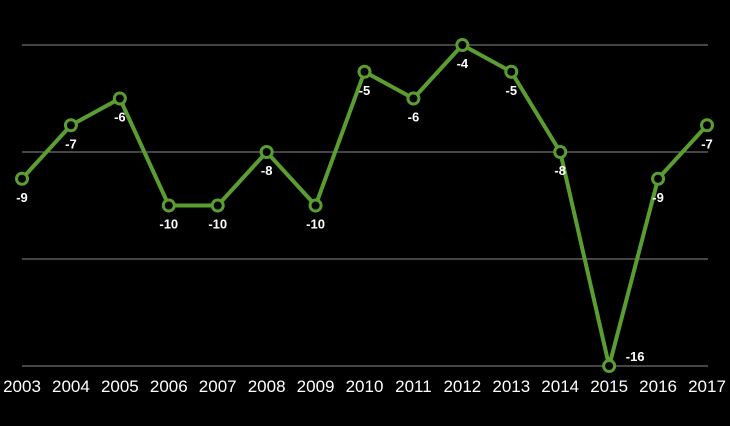 This screenshot has height=426, width=730. I want to click on x-tick-label: 2015, so click(609, 386).